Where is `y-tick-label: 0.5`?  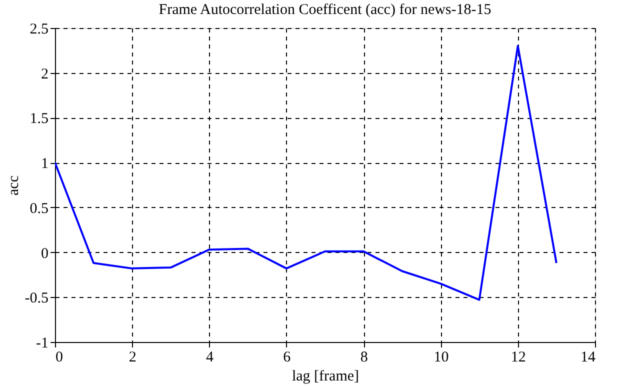 y-tick-label: 0.5 is located at coordinates (39, 208).